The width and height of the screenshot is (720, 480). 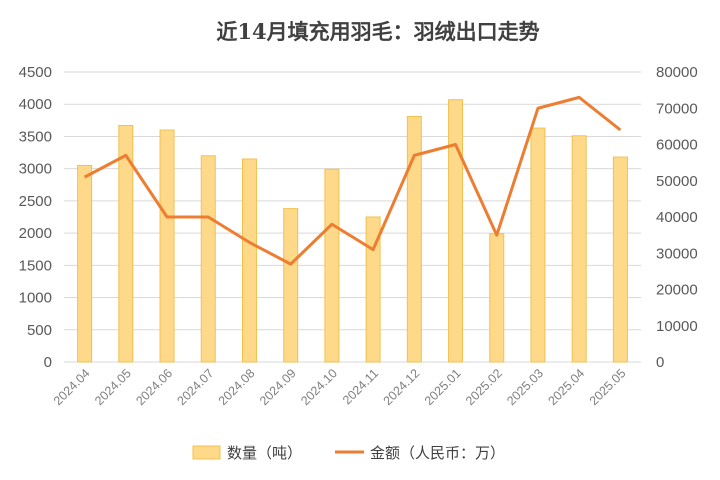 I want to click on x-tick-label: 2024.08, so click(x=237, y=387).